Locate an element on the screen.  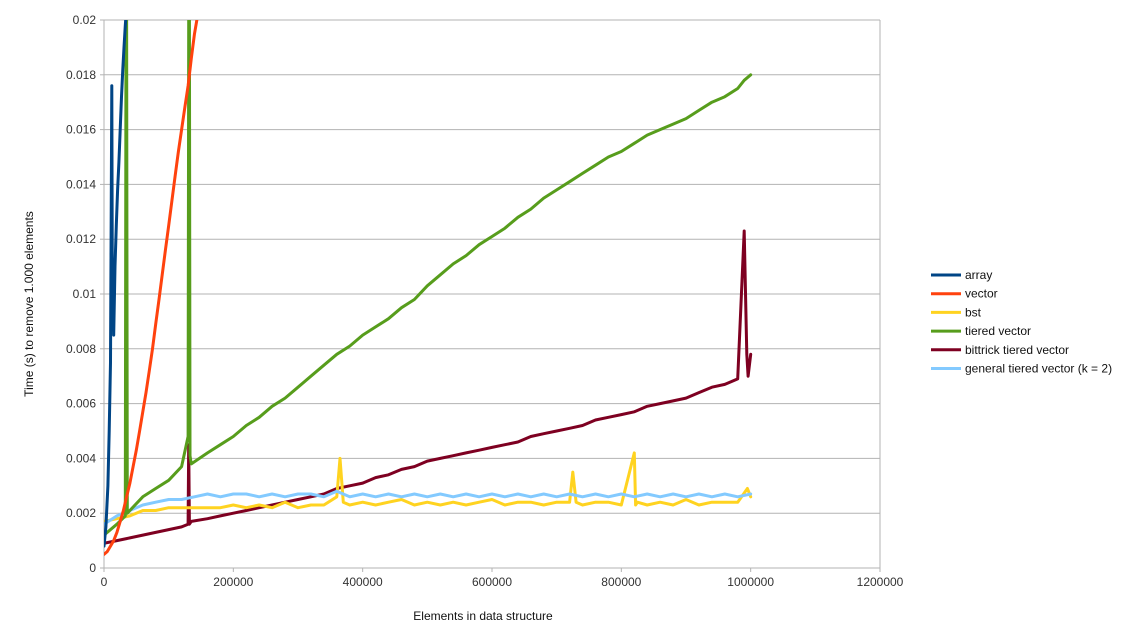
x-tick-label: 400000 is located at coordinates (363, 582).